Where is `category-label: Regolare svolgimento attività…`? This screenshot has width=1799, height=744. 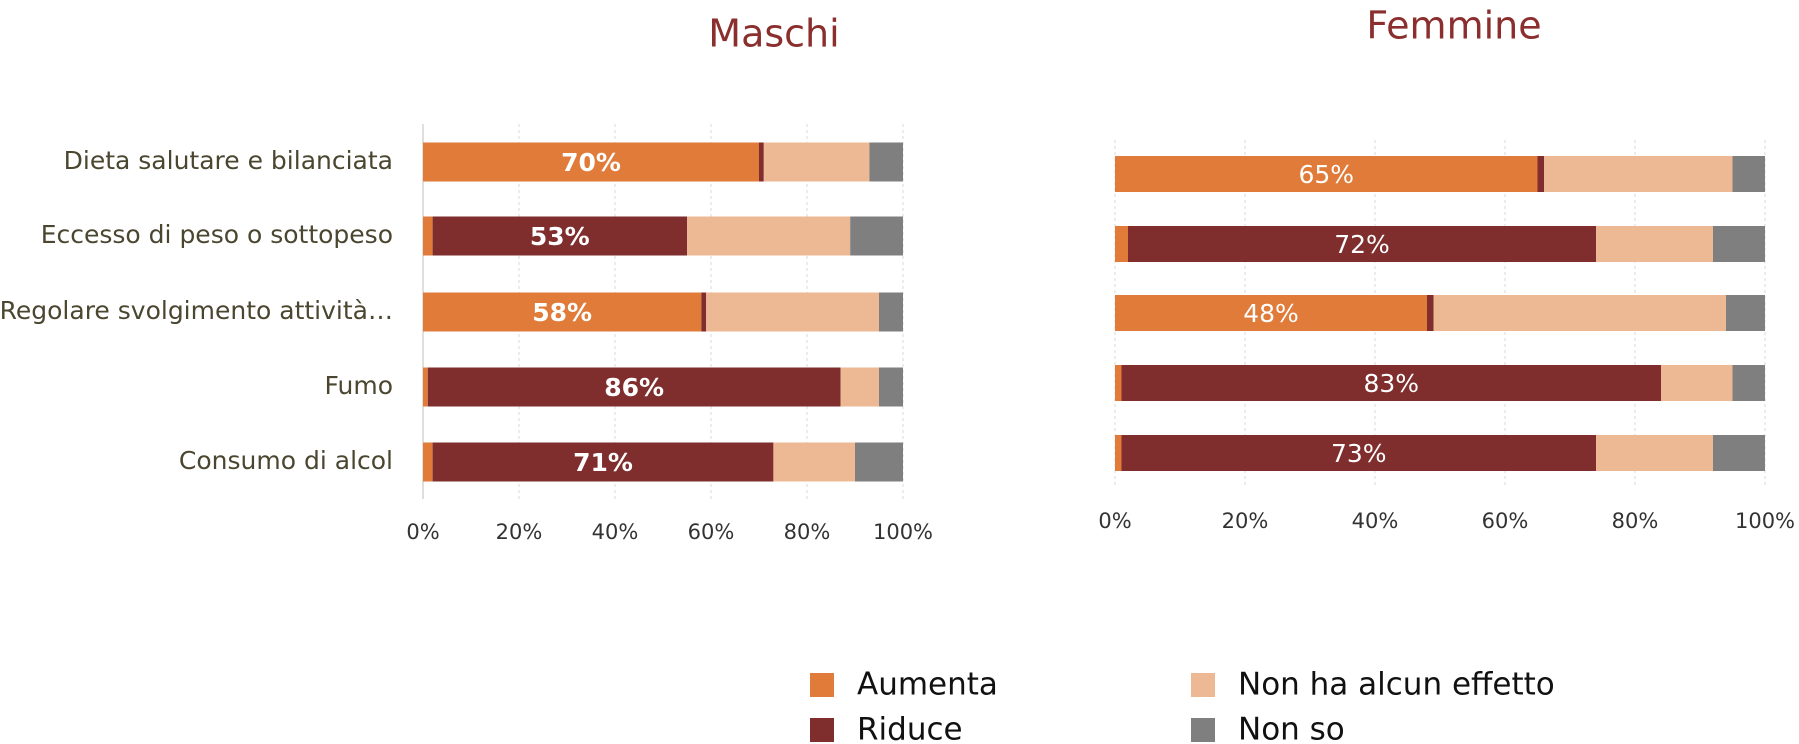 category-label: Regolare svolgimento attività… is located at coordinates (196, 310).